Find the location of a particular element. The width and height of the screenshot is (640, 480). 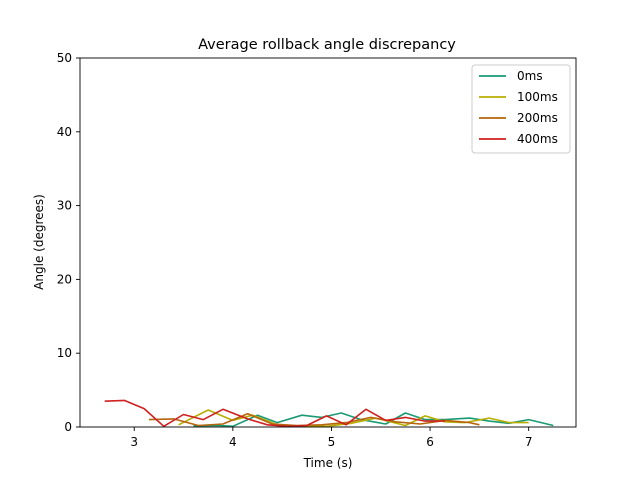

legend: 0ms 100ms 200ms 400ms is located at coordinates (521, 109).